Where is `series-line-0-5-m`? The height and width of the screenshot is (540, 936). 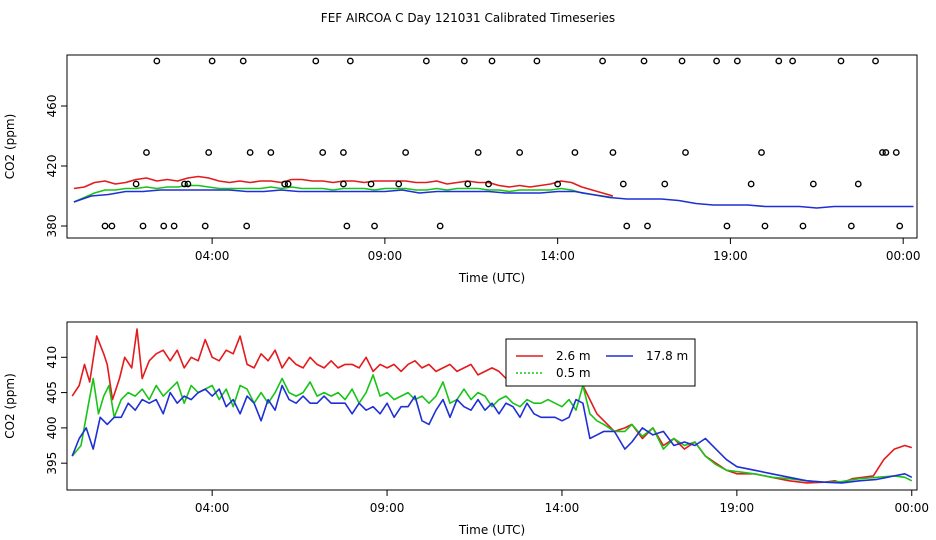 series-line-0-5-m is located at coordinates (343, 193).